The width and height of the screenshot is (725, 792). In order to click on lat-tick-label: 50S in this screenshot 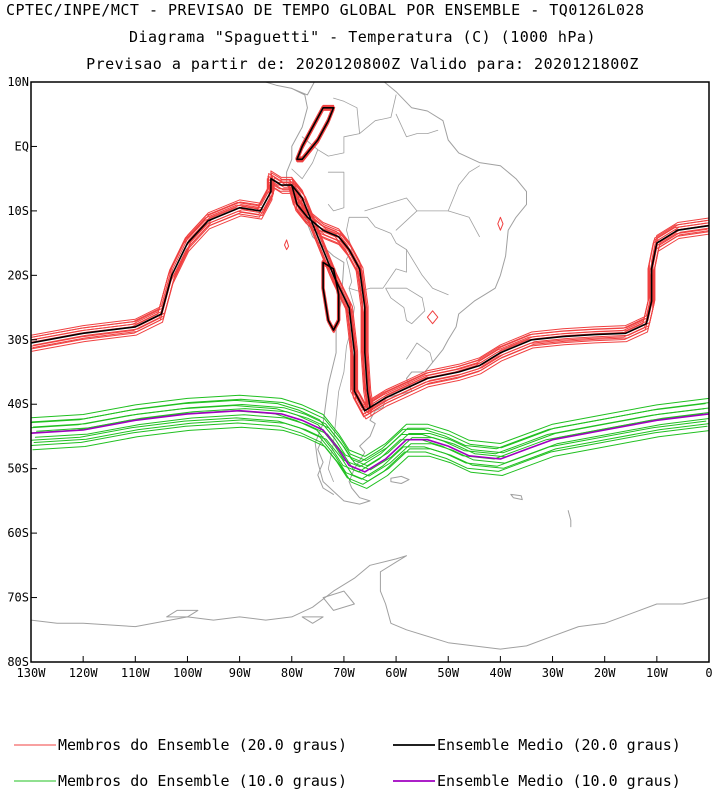, I will do `click(18, 469)`.